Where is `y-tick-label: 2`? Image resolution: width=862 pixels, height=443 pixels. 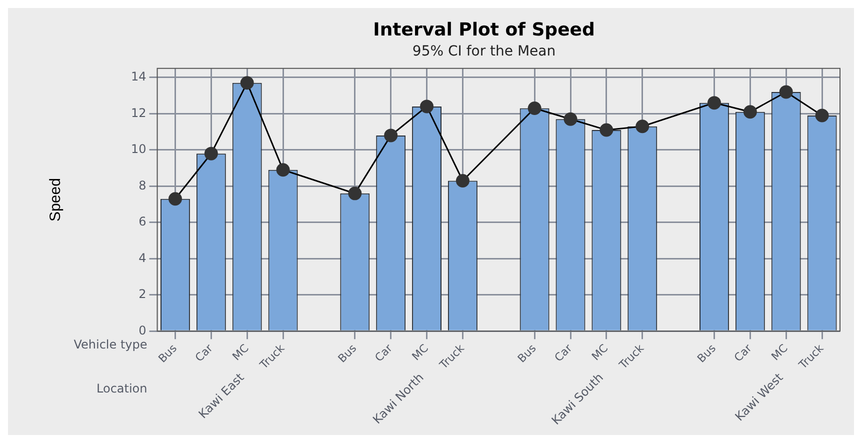
y-tick-label: 2 is located at coordinates (142, 294).